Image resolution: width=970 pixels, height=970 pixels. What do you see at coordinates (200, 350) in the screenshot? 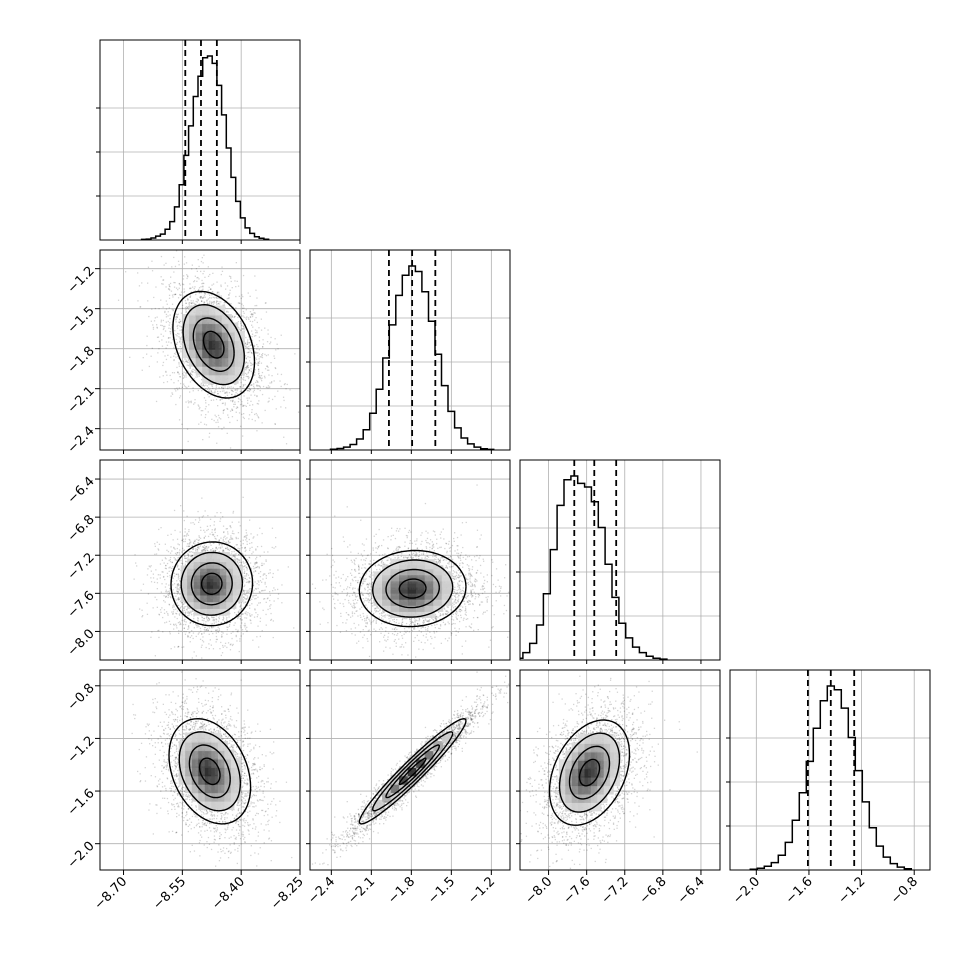
I see `scatter-panel-p0-p1` at bounding box center [200, 350].